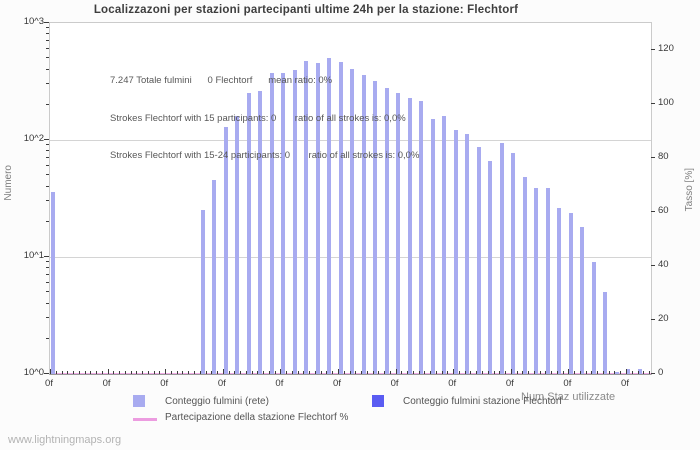  Describe the element at coordinates (46, 22) in the screenshot. I see `left-major-tick` at that location.